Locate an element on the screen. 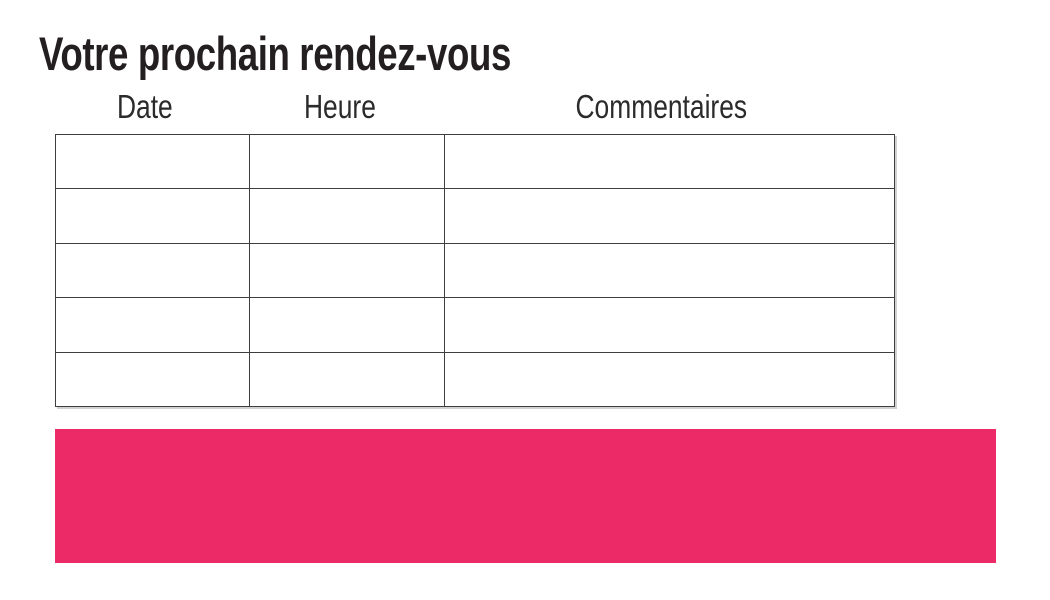  column-header-heure: Heure is located at coordinates (339, 106).